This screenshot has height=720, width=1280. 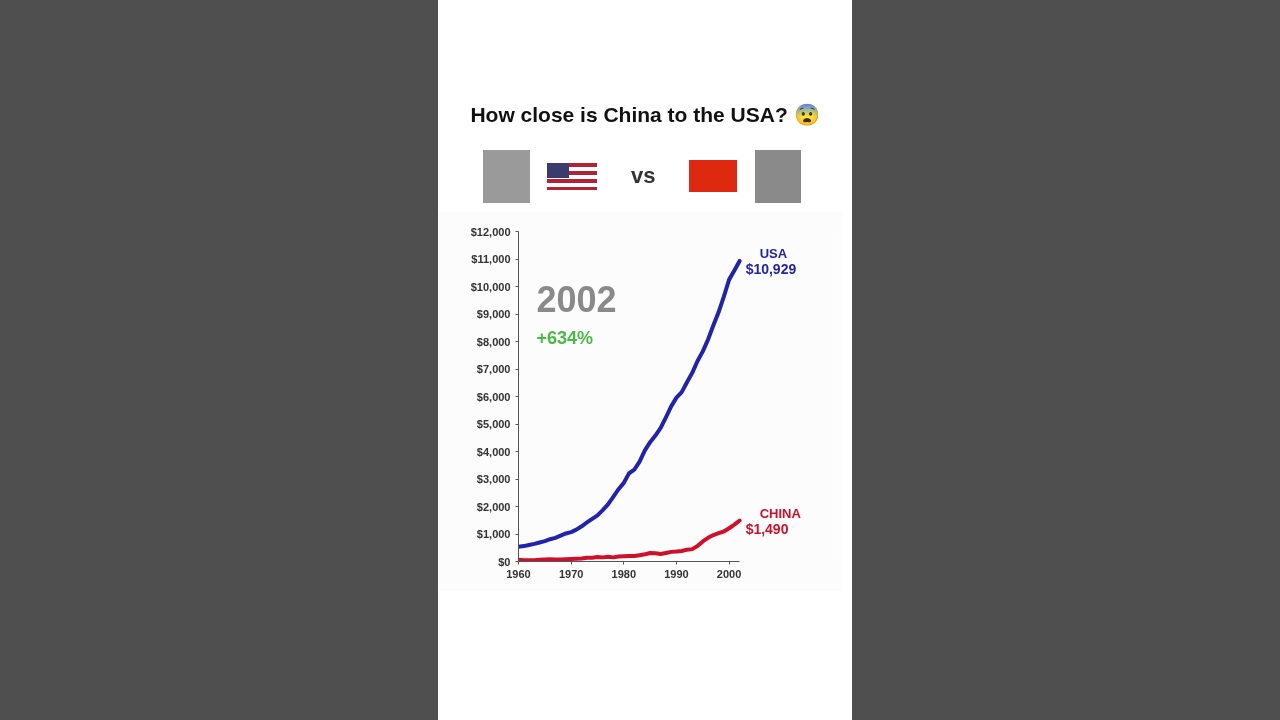 What do you see at coordinates (767, 528) in the screenshot?
I see `data-label: $1,490` at bounding box center [767, 528].